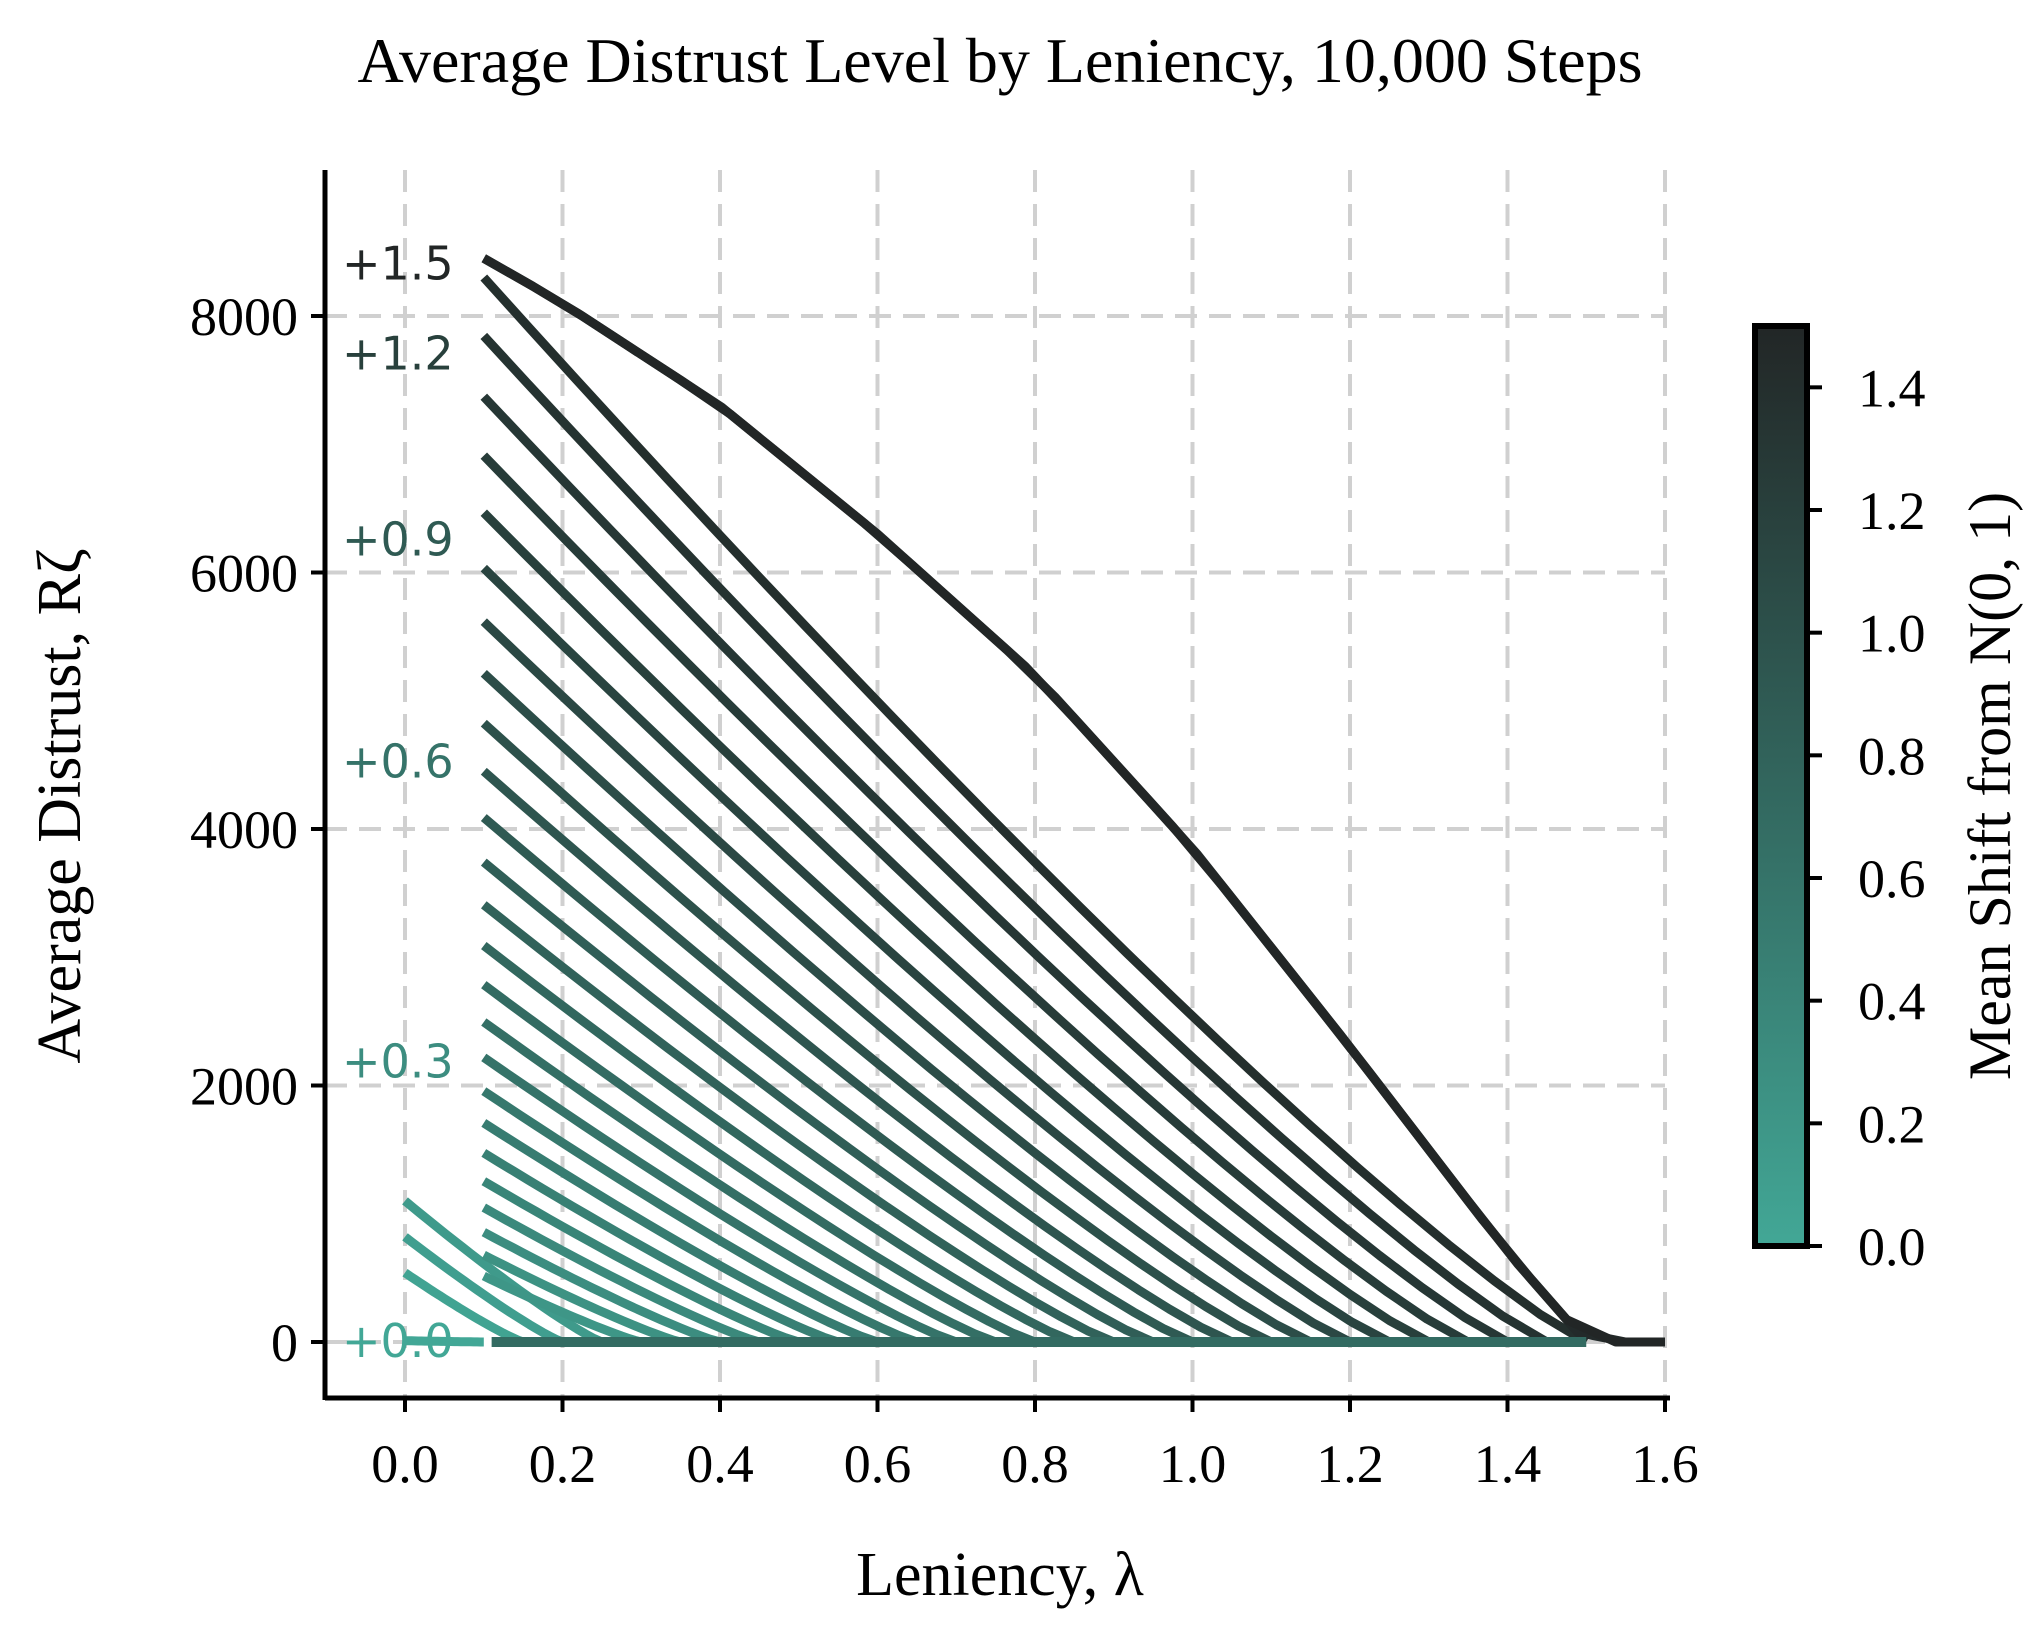  What do you see at coordinates (1892, 1247) in the screenshot?
I see `colorbar-tick-label: 0.0` at bounding box center [1892, 1247].